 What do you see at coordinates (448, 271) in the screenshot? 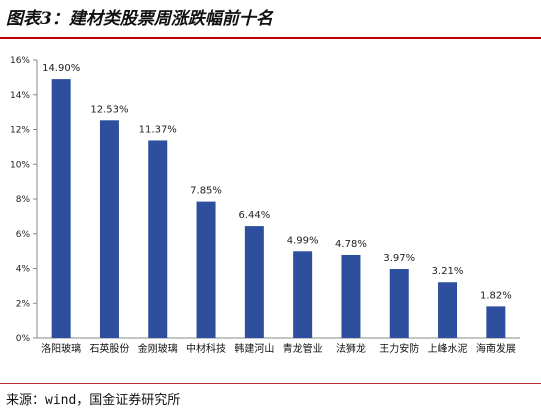
I see `data-label: 3.21%` at bounding box center [448, 271].